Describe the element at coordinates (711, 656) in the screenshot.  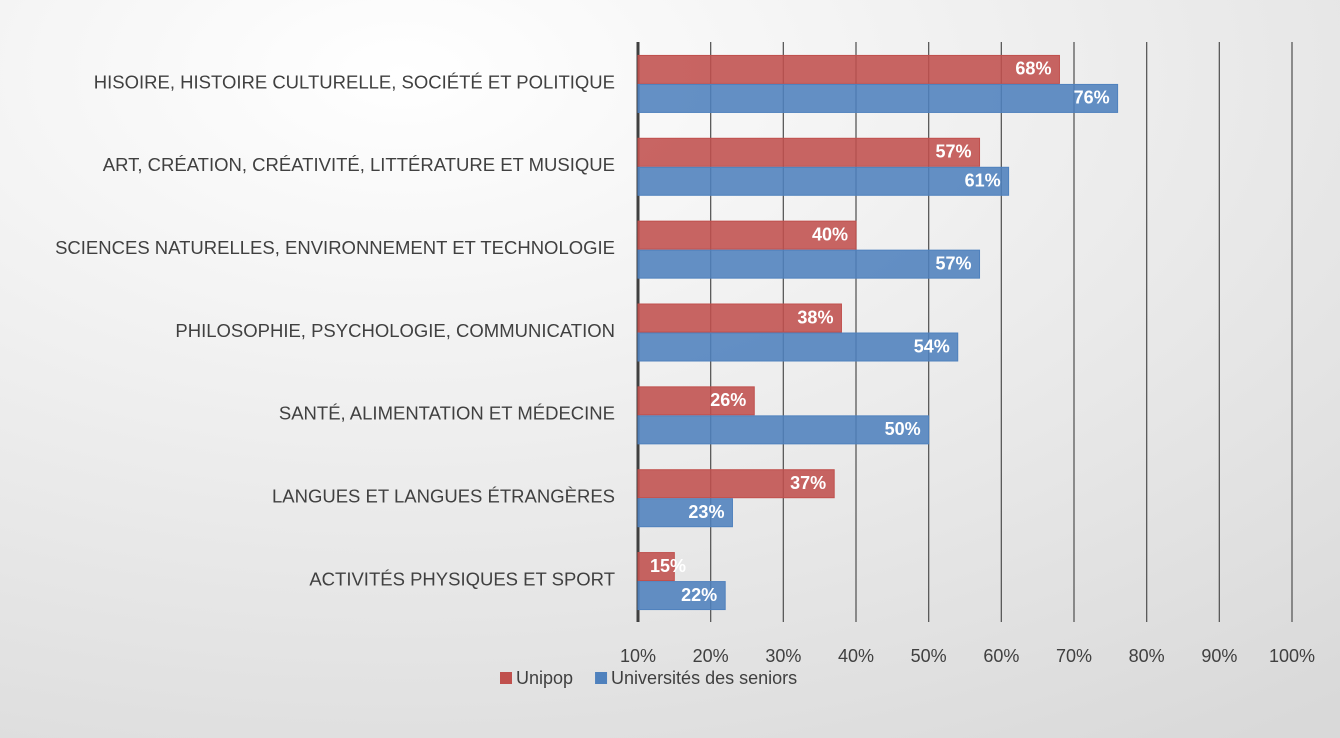
I see `x-tick-label: 20%` at that location.